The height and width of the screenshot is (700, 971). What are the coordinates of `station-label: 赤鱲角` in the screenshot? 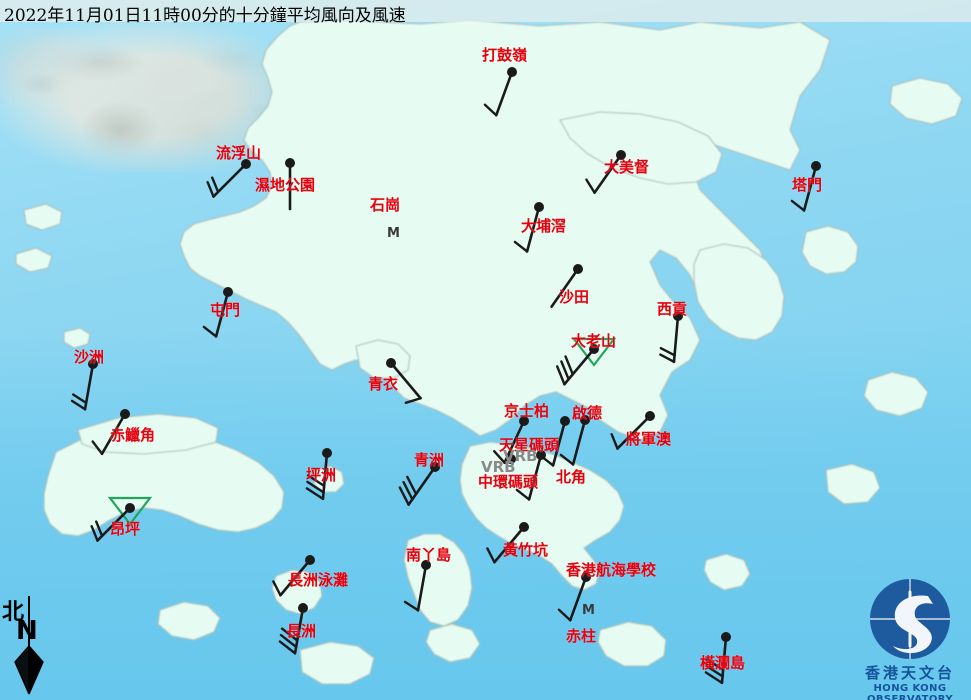 It's located at (133, 435).